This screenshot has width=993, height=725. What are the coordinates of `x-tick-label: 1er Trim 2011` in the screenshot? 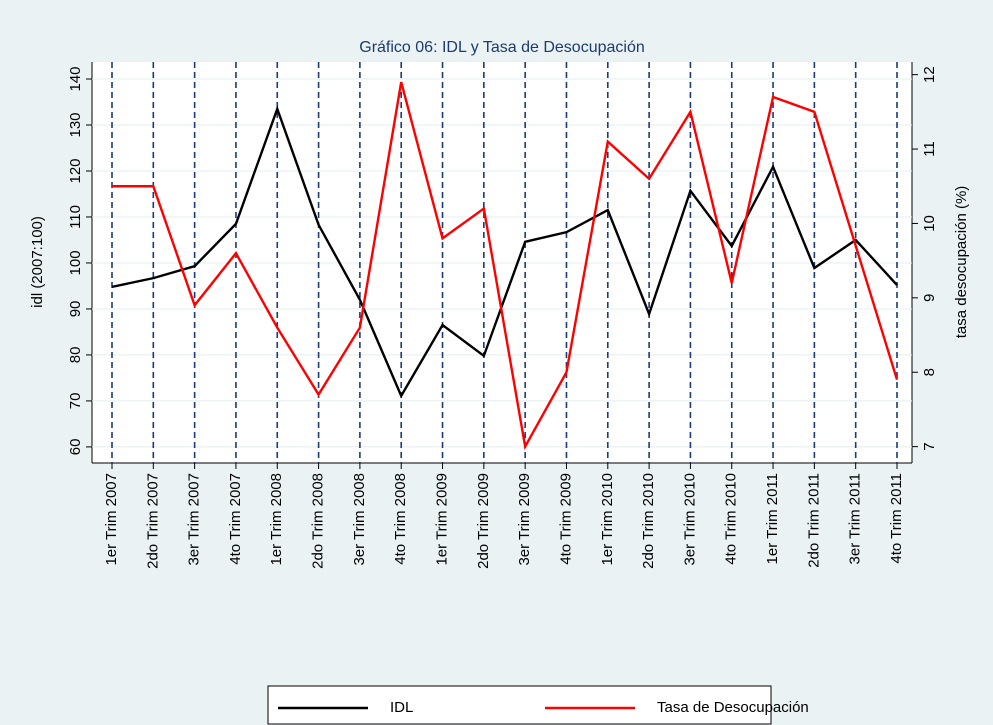 It's located at (772, 518).